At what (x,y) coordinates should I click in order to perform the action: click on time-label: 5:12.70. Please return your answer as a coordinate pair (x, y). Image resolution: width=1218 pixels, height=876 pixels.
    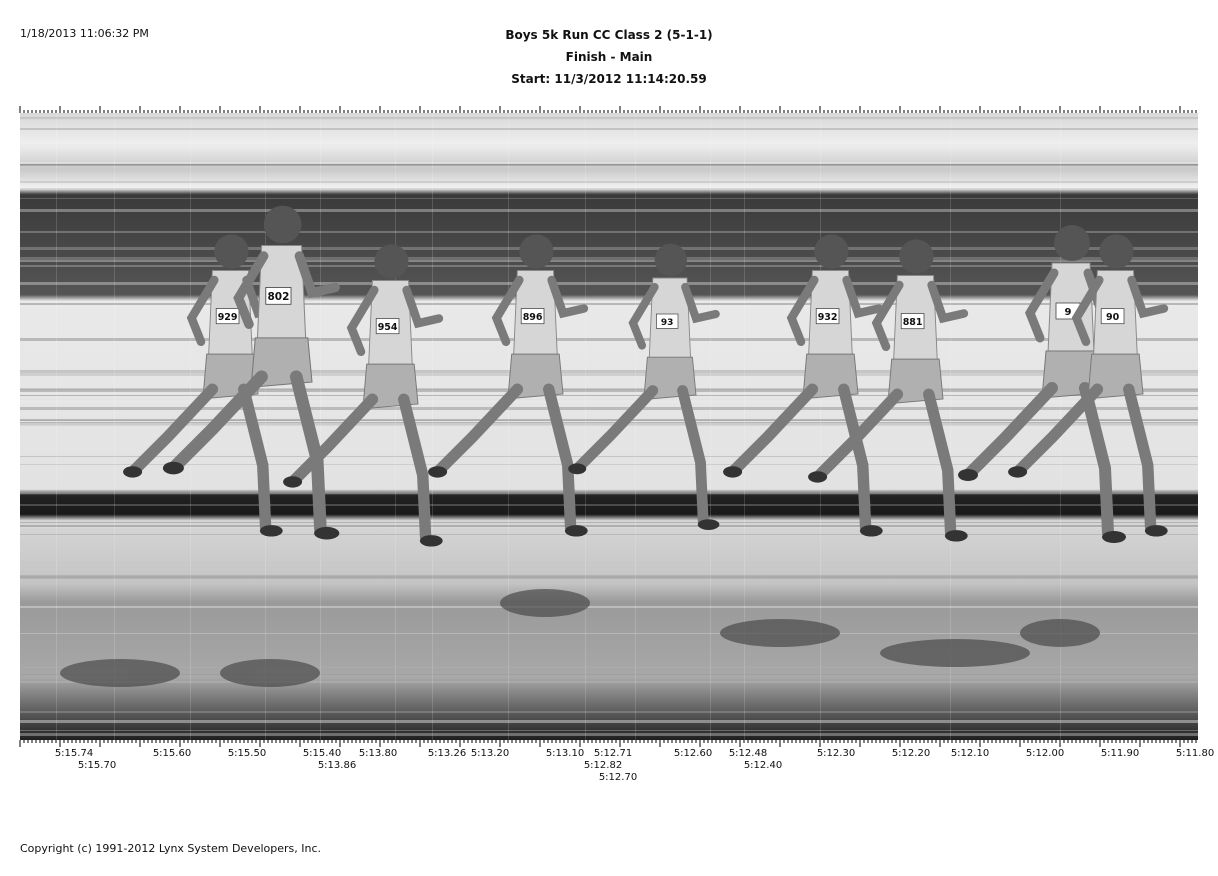
    Looking at the image, I should click on (618, 777).